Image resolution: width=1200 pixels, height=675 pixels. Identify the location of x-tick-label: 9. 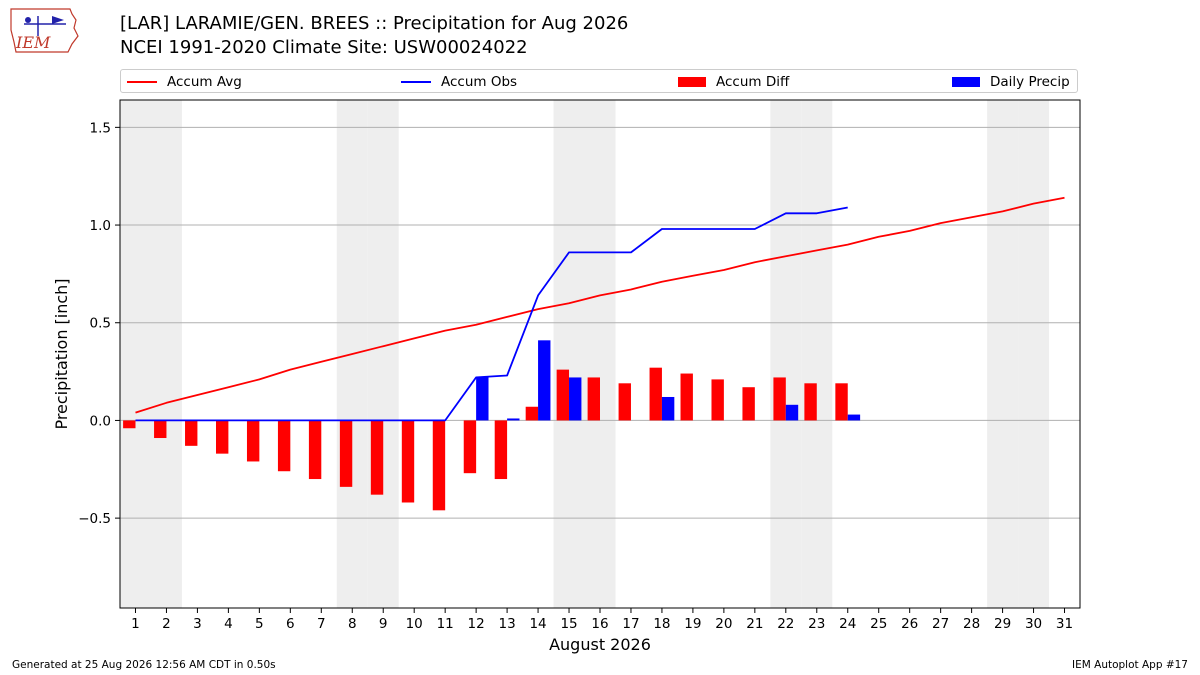
(383, 624).